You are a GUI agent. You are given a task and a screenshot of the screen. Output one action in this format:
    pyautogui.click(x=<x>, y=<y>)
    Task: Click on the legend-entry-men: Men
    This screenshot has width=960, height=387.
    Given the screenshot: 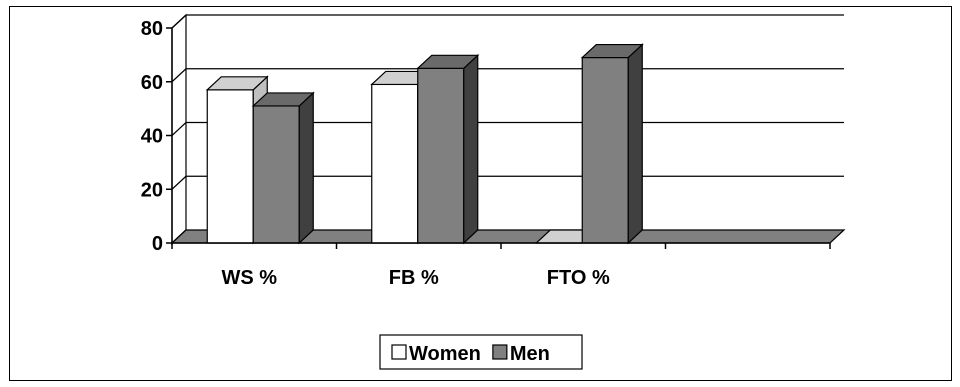 What is the action you would take?
    pyautogui.click(x=521, y=354)
    